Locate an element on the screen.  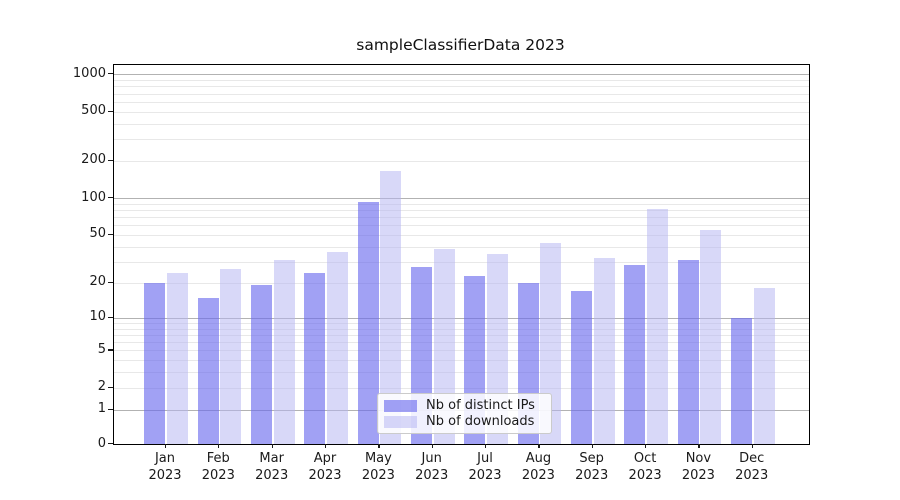
bar-distinct-ips-Oct is located at coordinates (635, 354).